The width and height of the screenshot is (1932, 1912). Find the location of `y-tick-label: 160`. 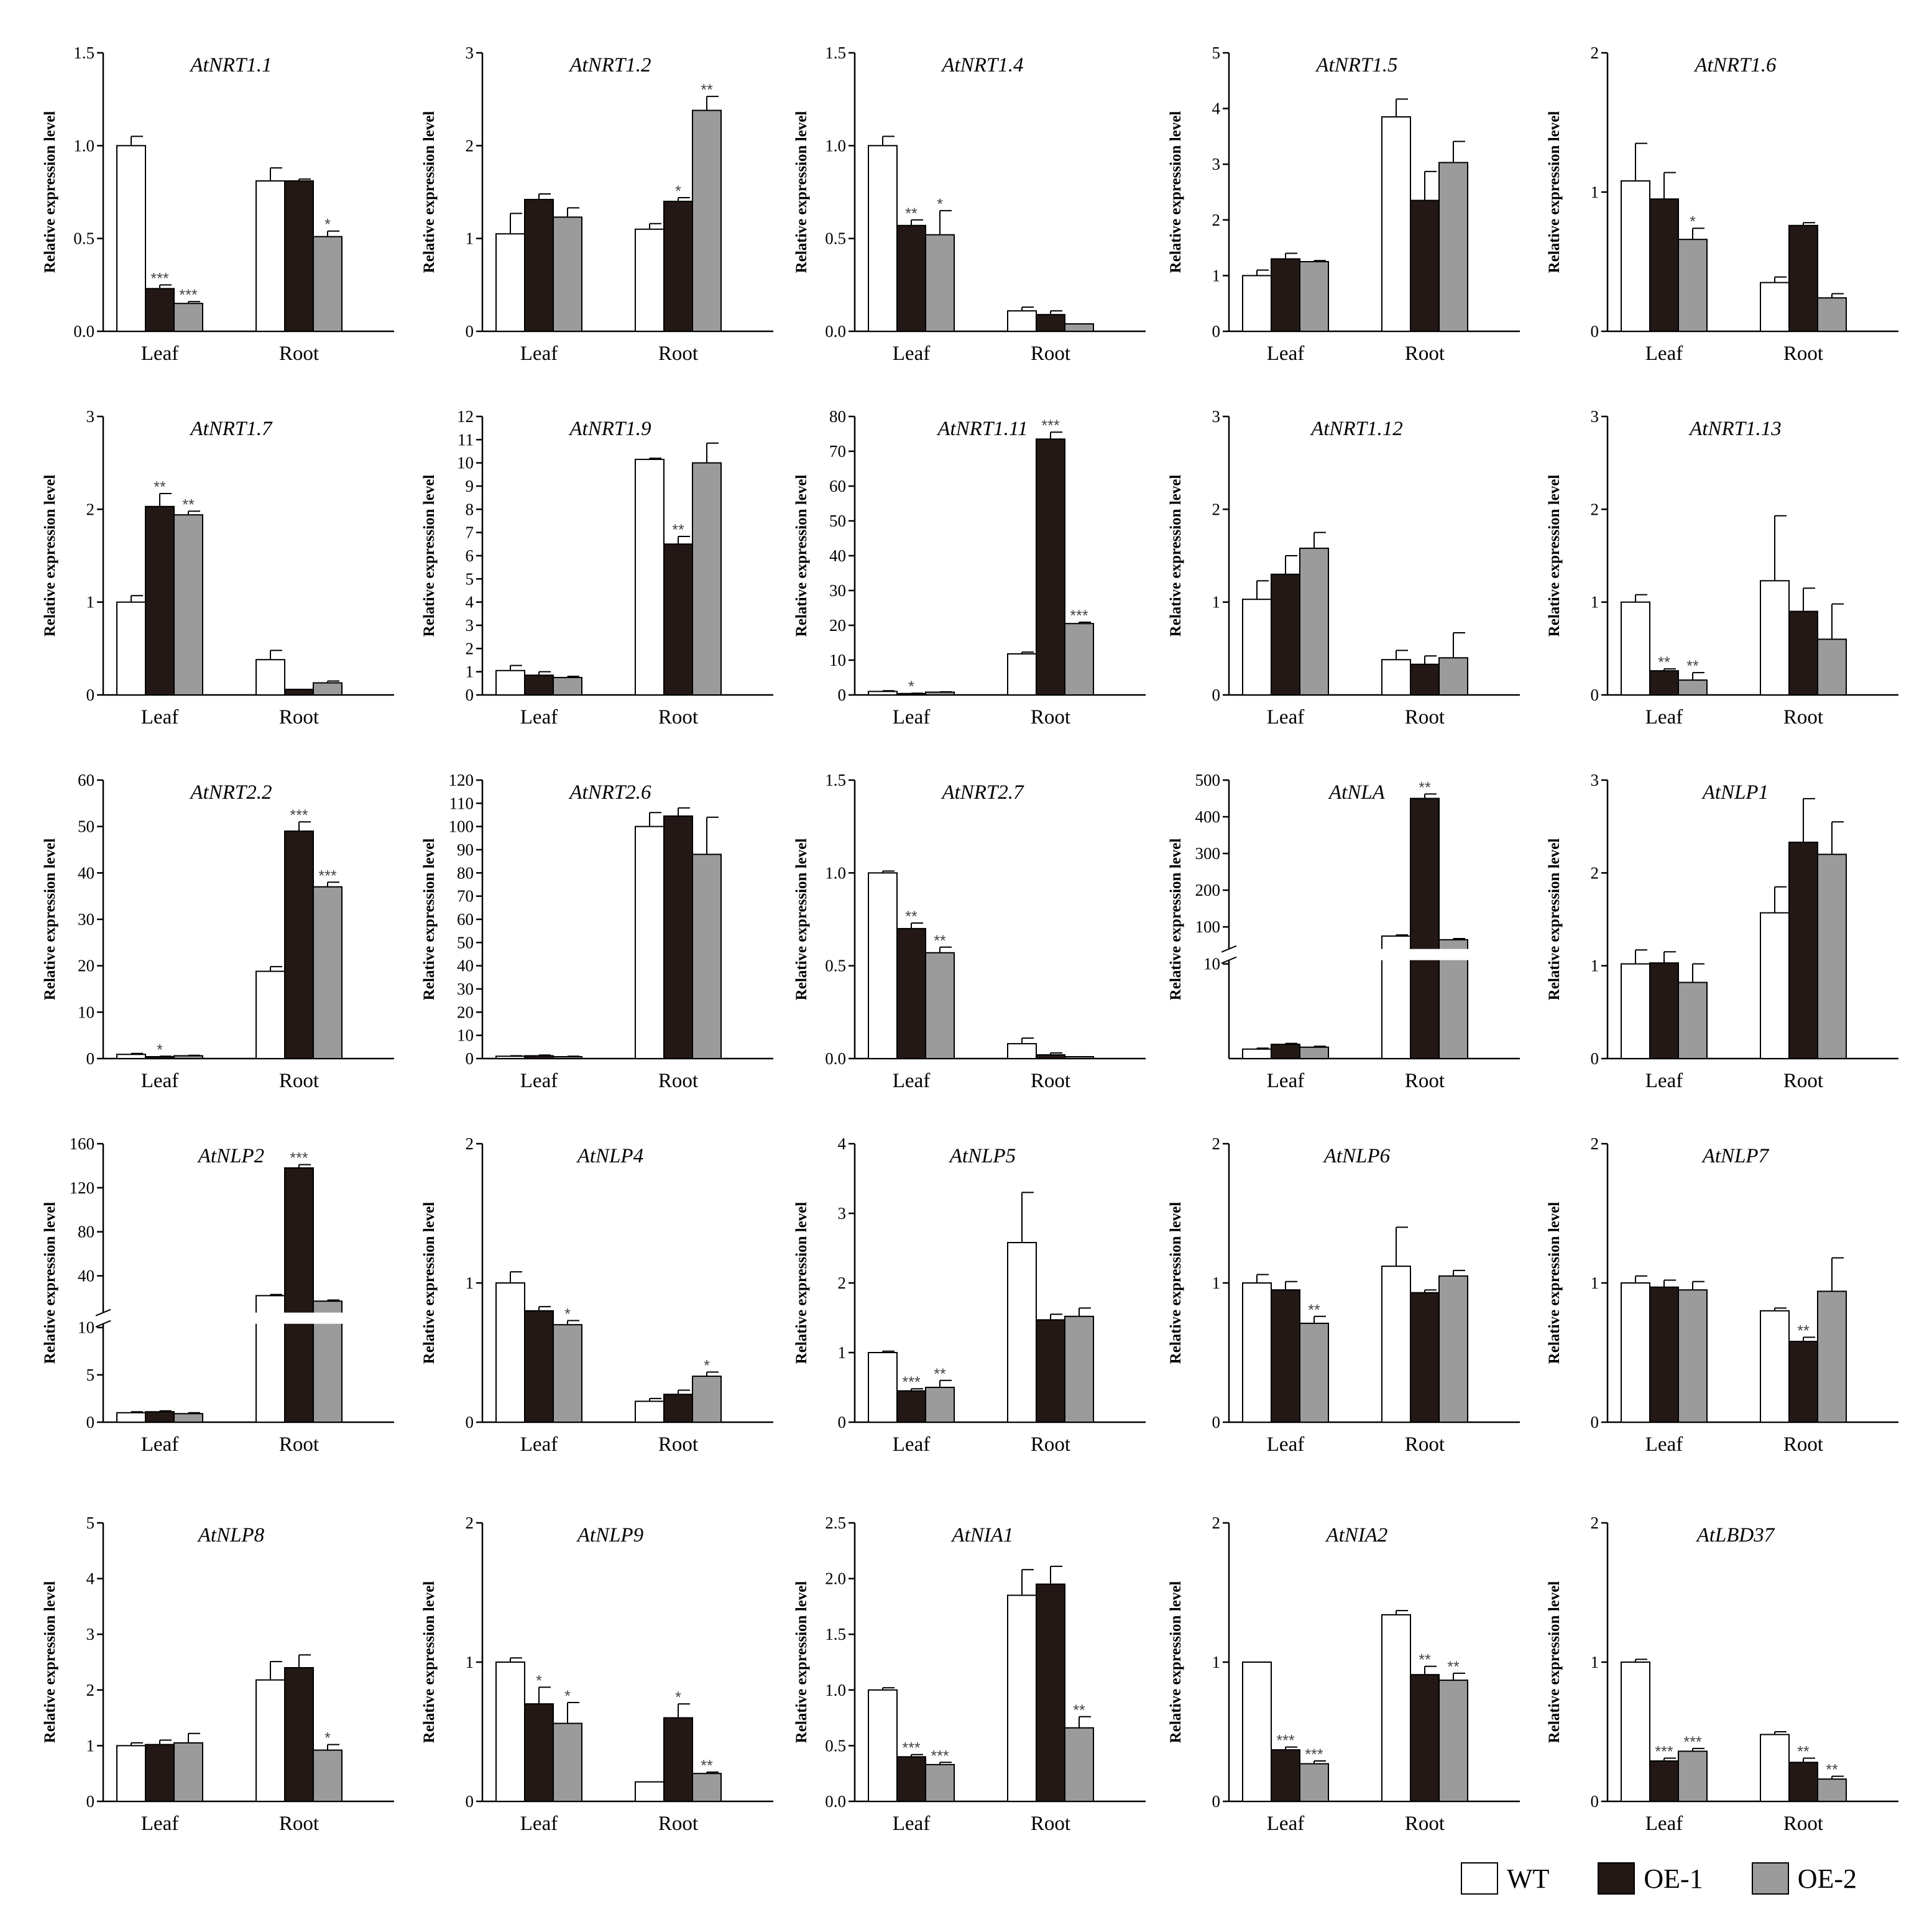

y-tick-label: 160 is located at coordinates (83, 1143).